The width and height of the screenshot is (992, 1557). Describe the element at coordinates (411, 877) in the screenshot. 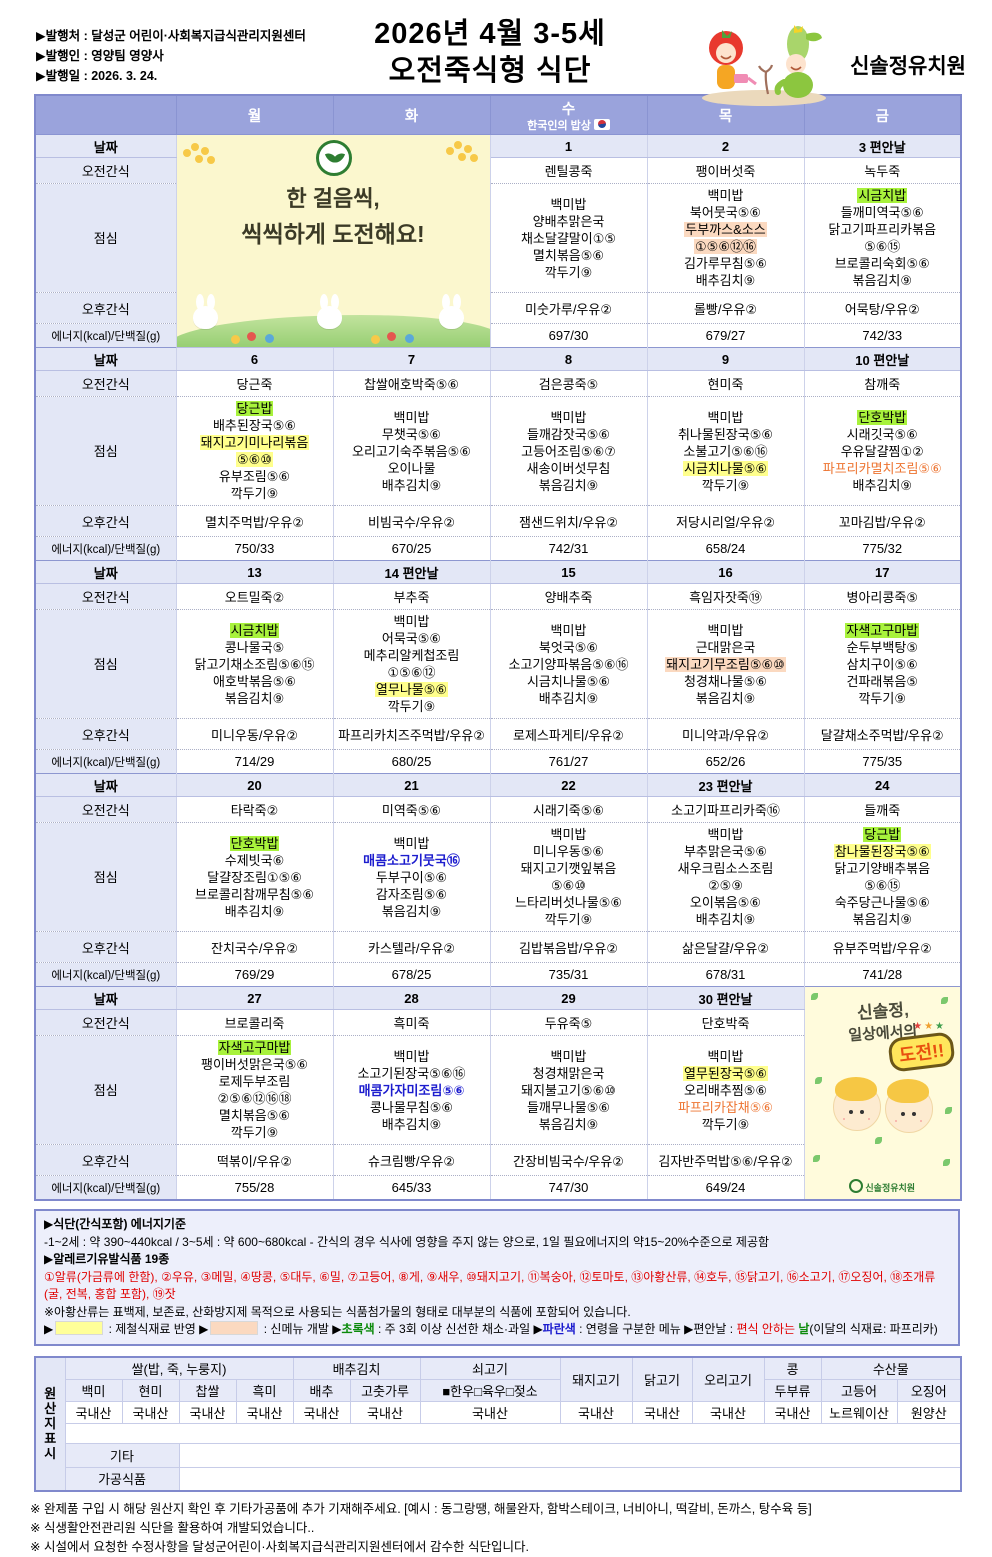

I see `lunch-cell: 백미밥 매콤소고기뭇국⑯ 두부구이⑤⑥ 감자조림⑤⑥ 볶음김치⑨` at that location.